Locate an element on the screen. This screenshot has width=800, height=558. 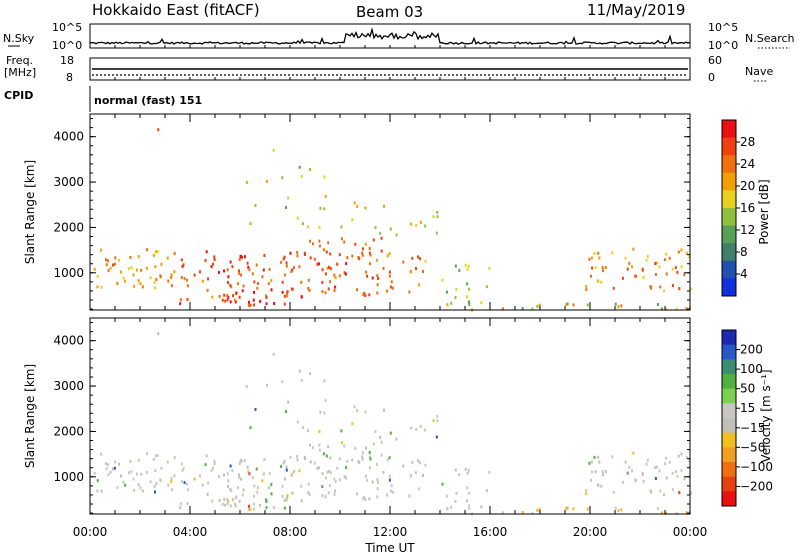
power-colorbar-tick-label: 20 is located at coordinates (747, 186).